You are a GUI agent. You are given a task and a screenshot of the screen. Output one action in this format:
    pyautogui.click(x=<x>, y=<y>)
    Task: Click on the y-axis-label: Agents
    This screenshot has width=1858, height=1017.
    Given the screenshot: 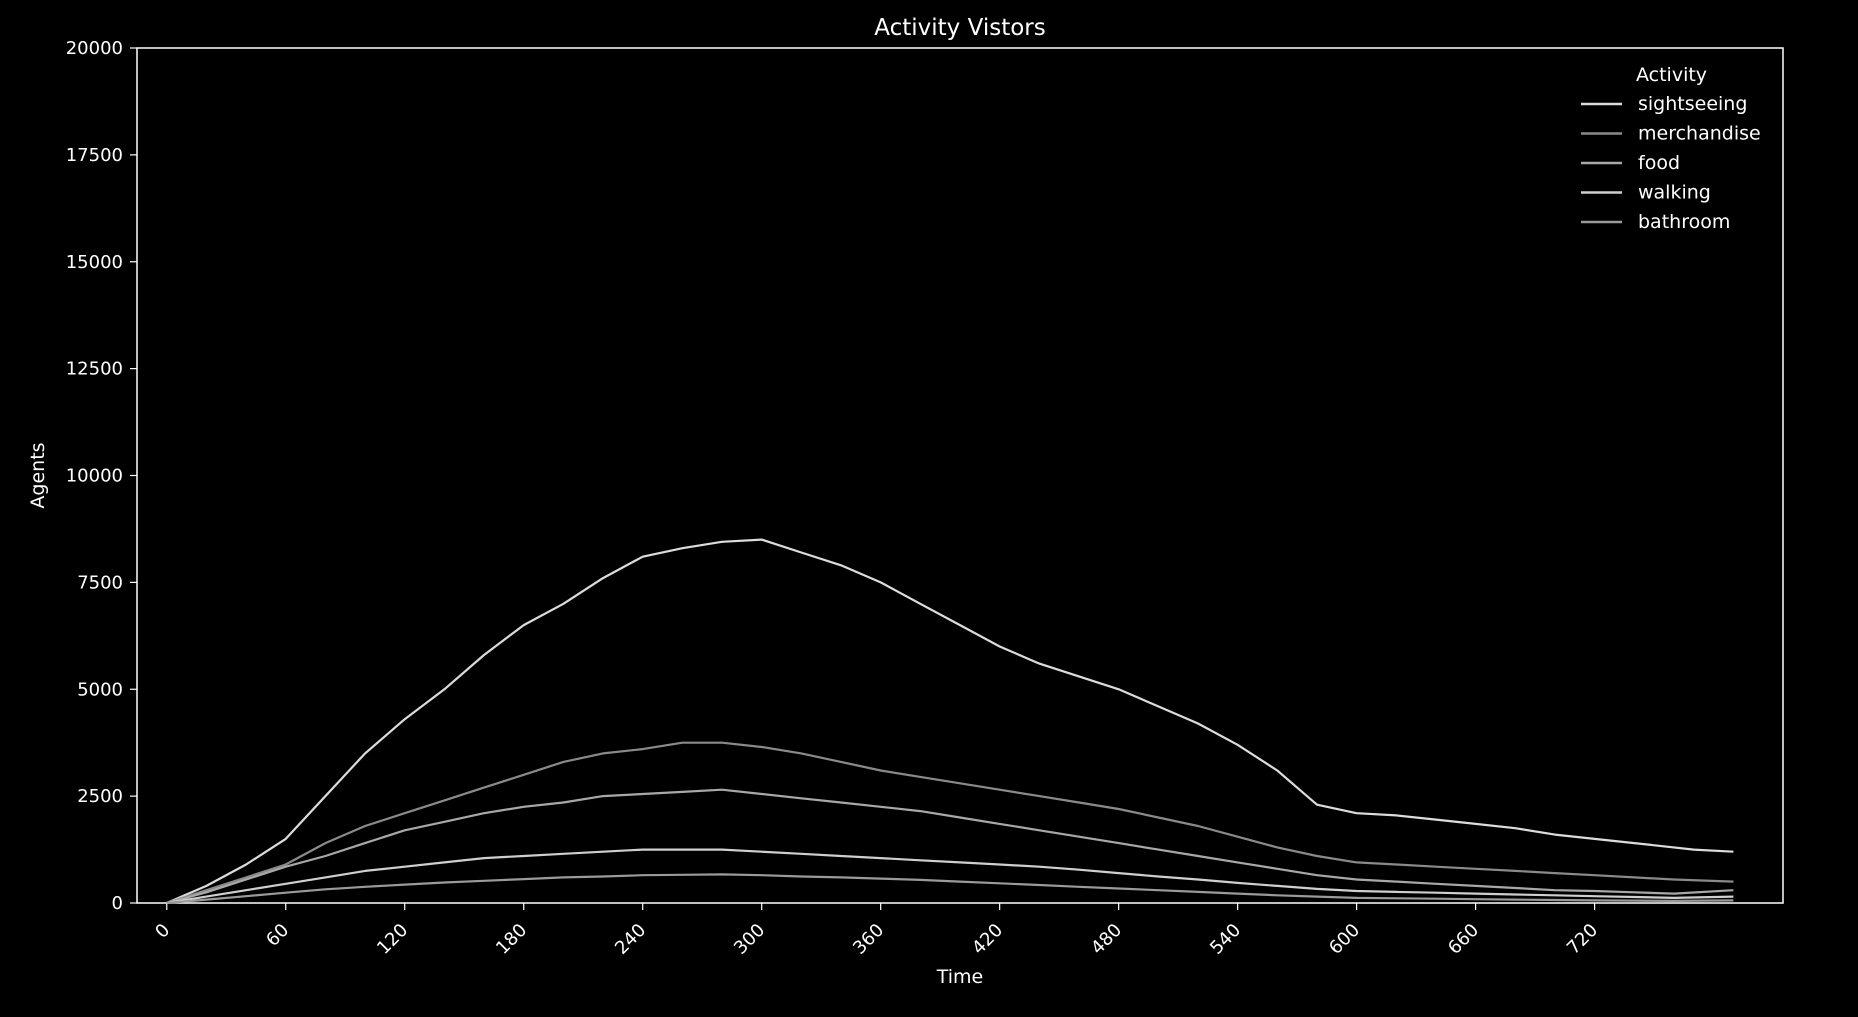 What is the action you would take?
    pyautogui.click(x=38, y=475)
    